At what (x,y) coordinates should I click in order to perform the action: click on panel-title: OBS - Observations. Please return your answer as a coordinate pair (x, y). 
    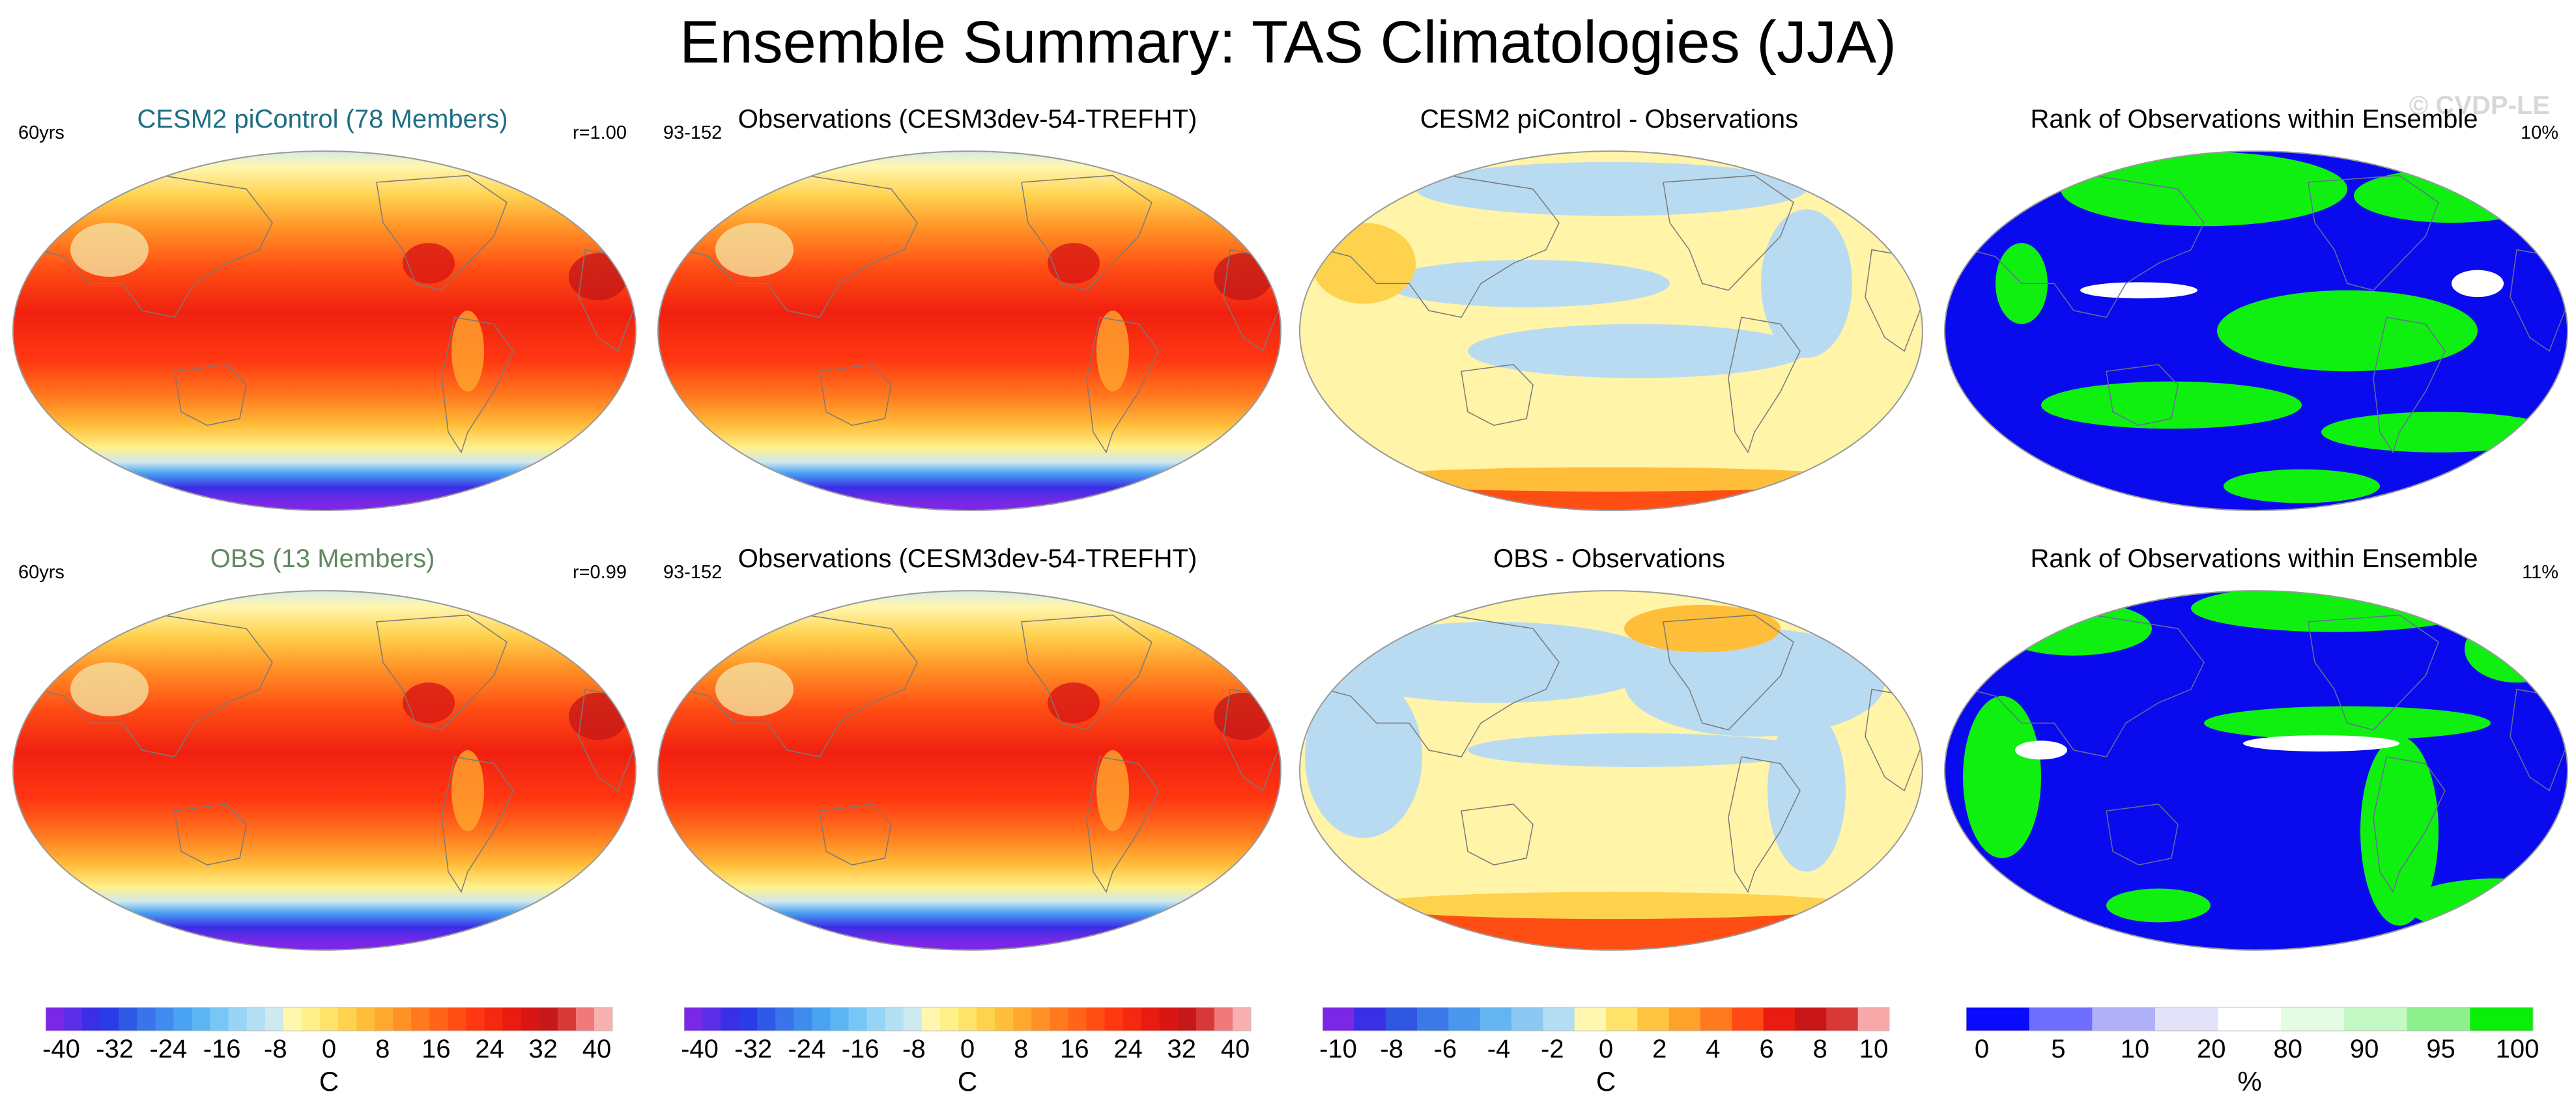
    Looking at the image, I should click on (1609, 559).